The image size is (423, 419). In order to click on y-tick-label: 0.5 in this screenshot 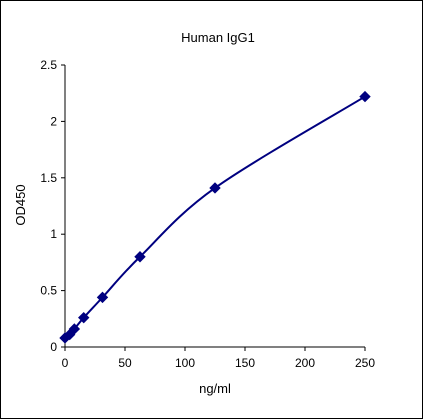, I will do `click(48, 291)`.